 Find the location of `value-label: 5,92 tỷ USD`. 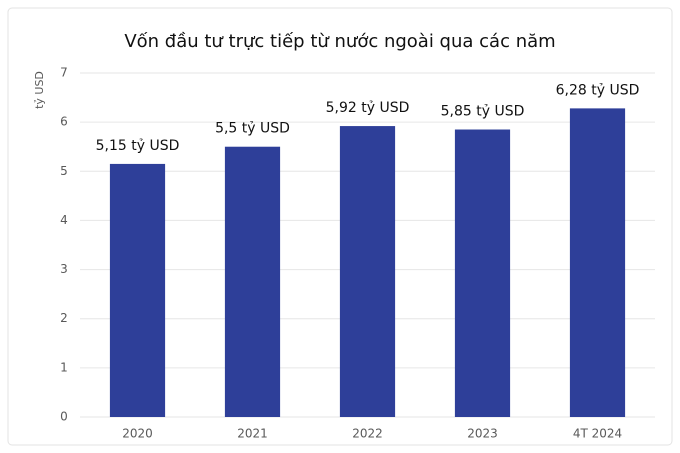

value-label: 5,92 tỷ USD is located at coordinates (368, 108).